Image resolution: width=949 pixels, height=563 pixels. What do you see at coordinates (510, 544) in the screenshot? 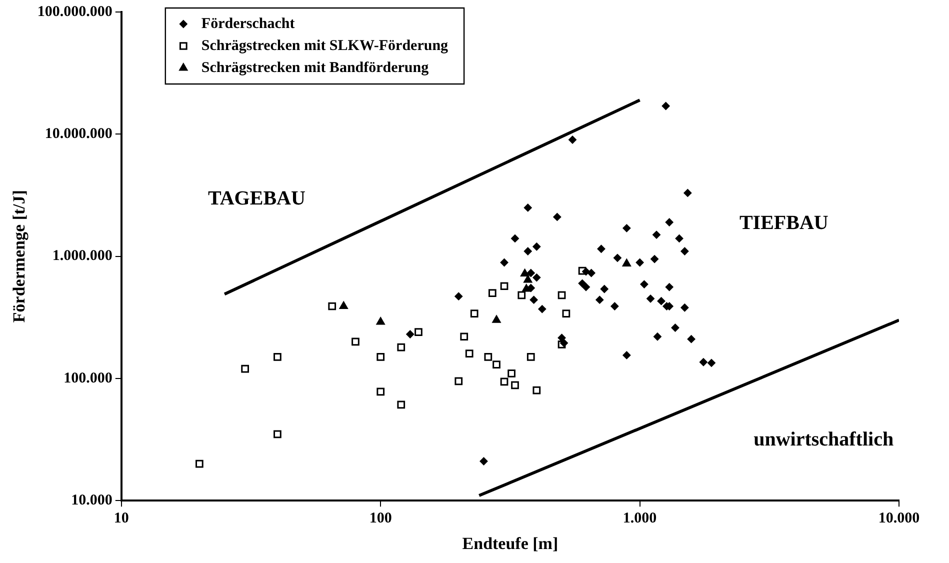
I see `x-axis-title: Endteufe [m]` at bounding box center [510, 544].